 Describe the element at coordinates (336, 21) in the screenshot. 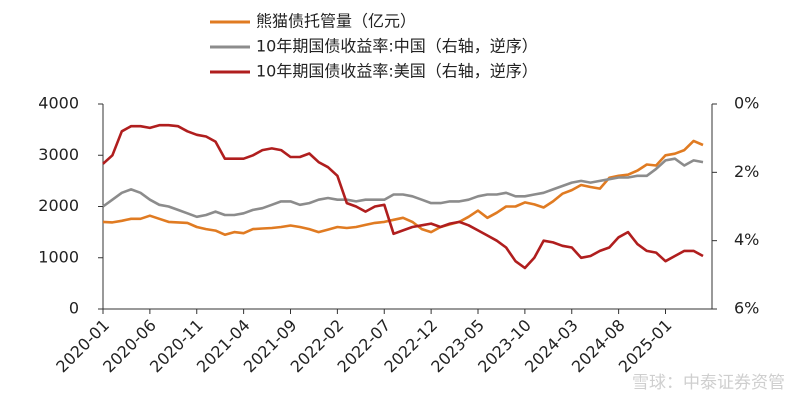

I see `legend-label: 熊猫债托管量（亿元）` at that location.